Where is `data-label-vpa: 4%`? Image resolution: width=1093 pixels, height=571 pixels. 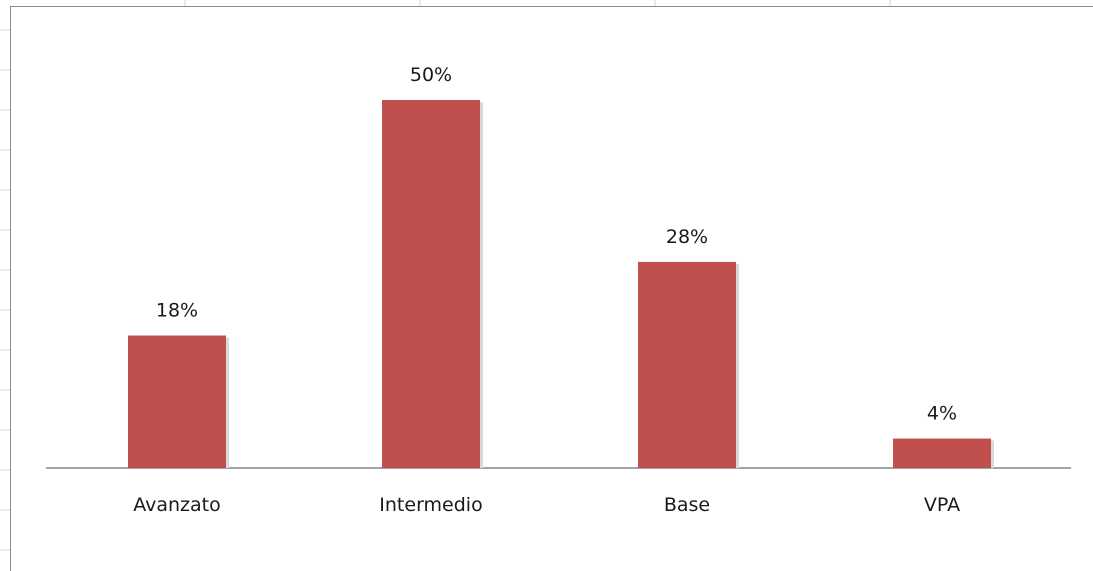
data-label-vpa: 4% is located at coordinates (942, 414).